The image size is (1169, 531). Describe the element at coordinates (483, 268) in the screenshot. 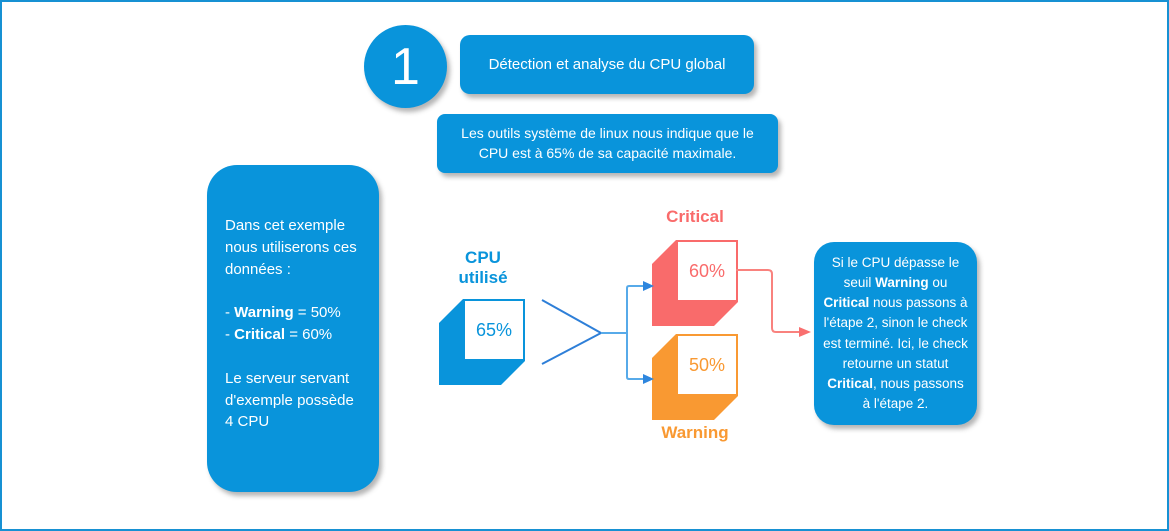

I see `cpu-used-label: CPU utilisé` at that location.